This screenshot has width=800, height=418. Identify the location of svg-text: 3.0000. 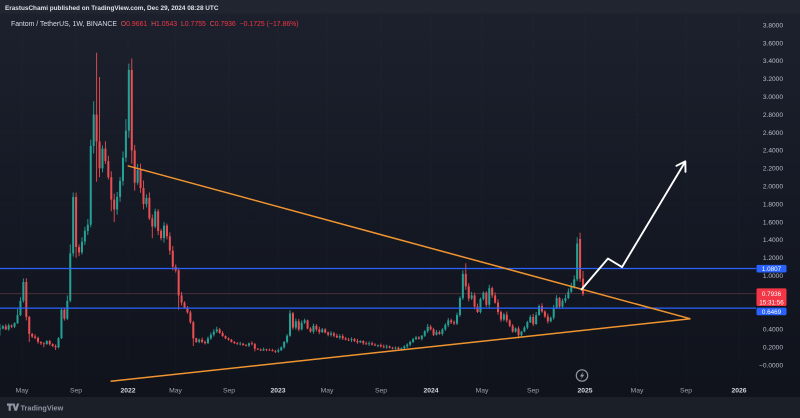
(773, 97).